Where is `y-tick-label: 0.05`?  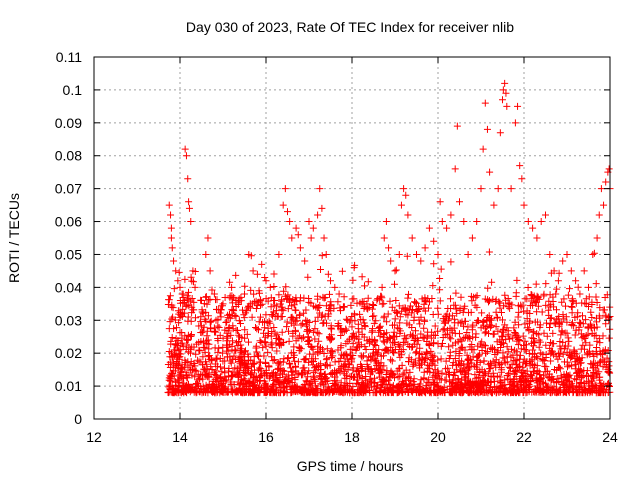 y-tick-label: 0.05 is located at coordinates (68, 254).